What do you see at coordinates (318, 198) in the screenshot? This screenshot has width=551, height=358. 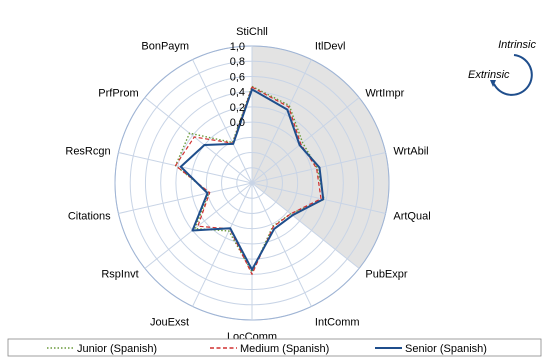 I see `spoke-artqual` at bounding box center [318, 198].